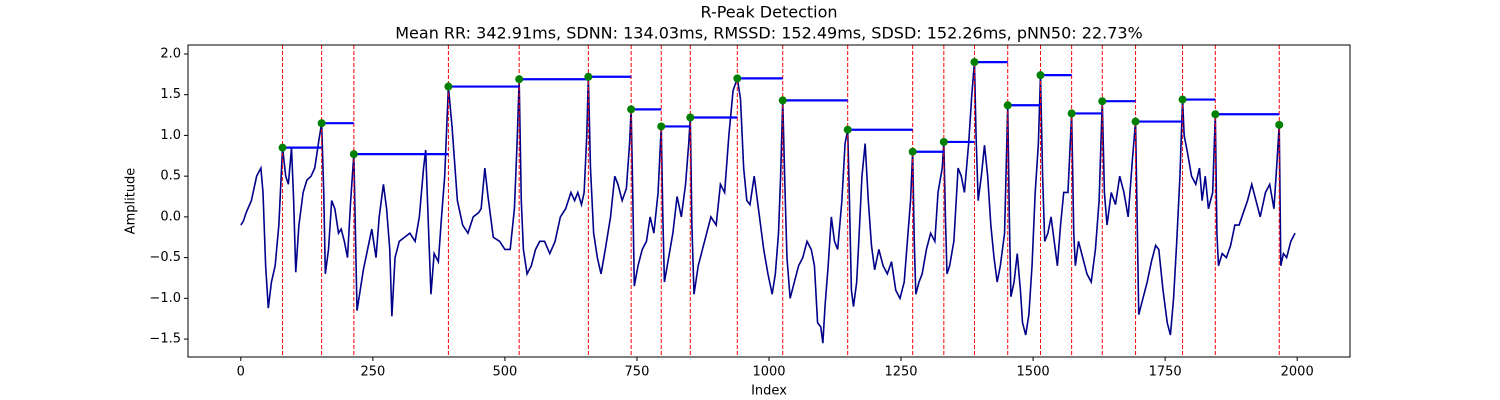  What do you see at coordinates (504, 372) in the screenshot?
I see `x-tick-label: 500` at bounding box center [504, 372].